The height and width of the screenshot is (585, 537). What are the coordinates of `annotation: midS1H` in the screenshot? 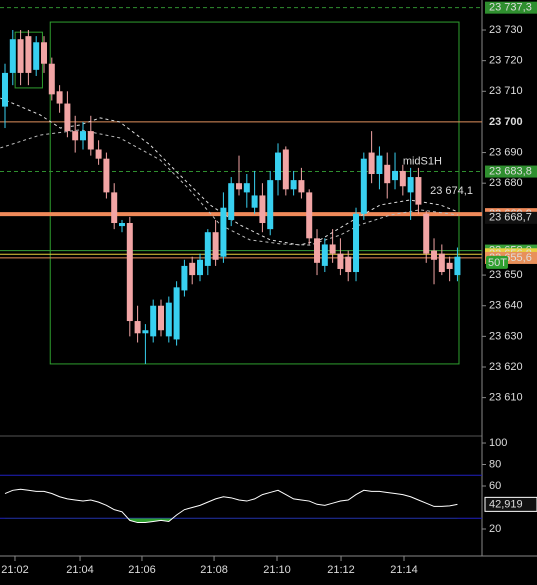 It's located at (422, 161).